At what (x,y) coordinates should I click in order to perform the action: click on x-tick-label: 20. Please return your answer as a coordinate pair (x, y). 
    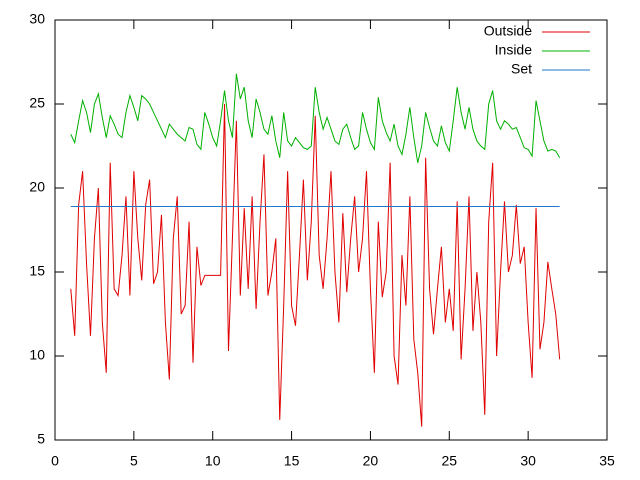
    Looking at the image, I should click on (371, 461).